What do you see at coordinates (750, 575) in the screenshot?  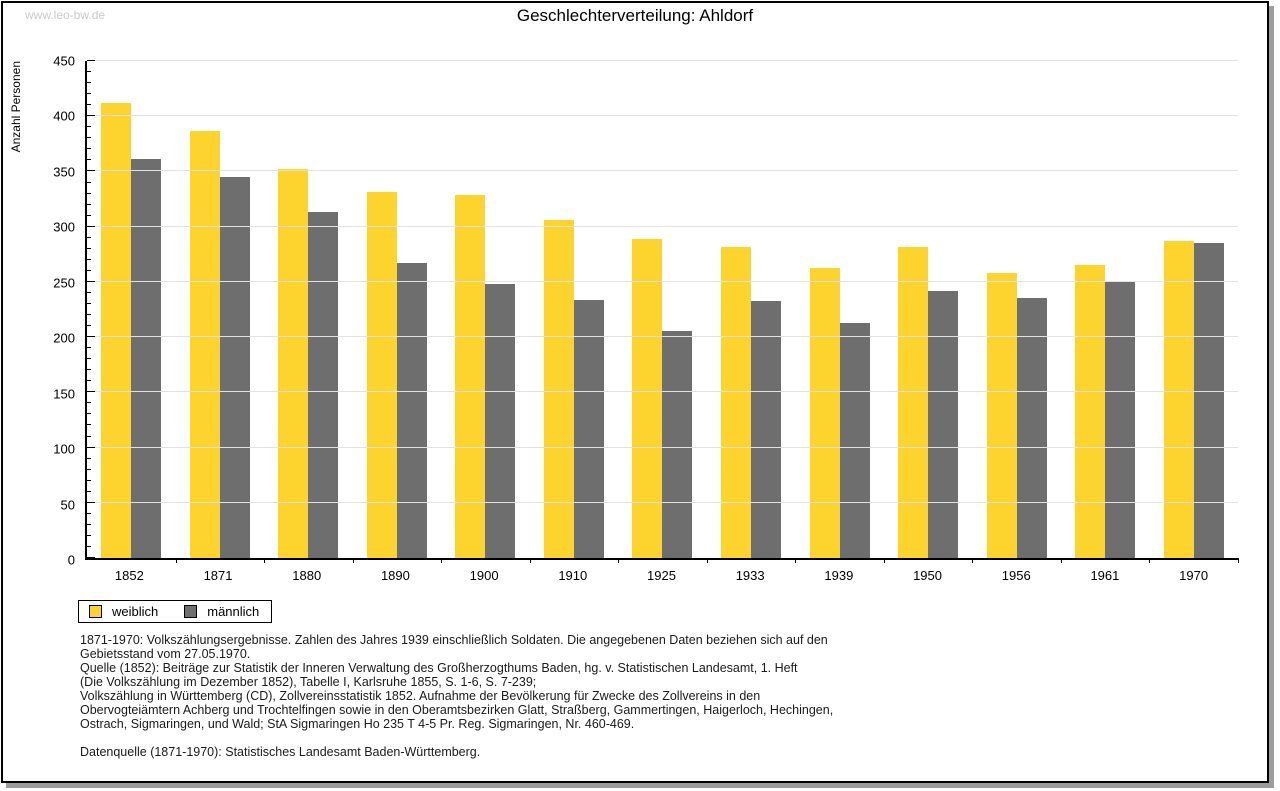 I see `x-label-1933: 1933` at bounding box center [750, 575].